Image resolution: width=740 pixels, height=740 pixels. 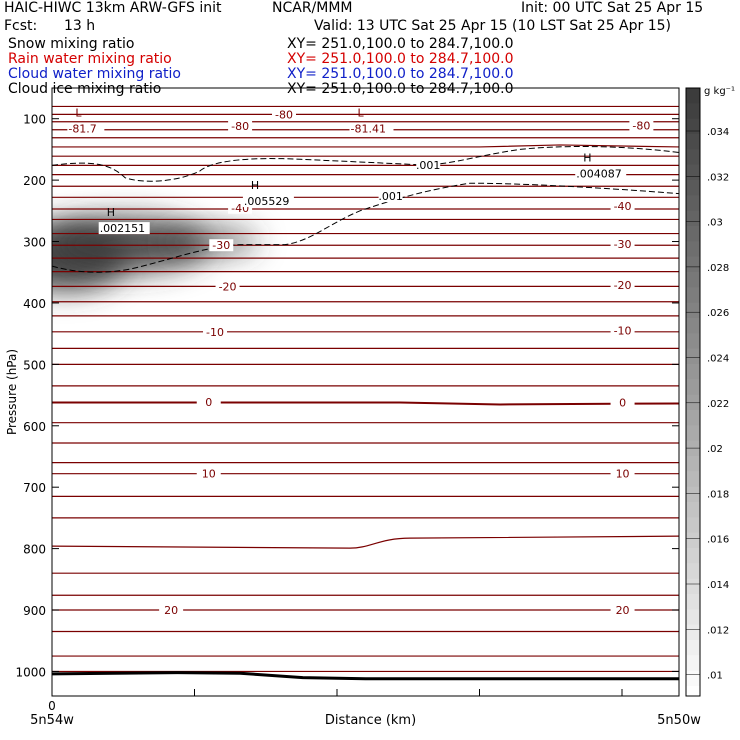 What do you see at coordinates (34, 304) in the screenshot?
I see `y-tick-label: 400` at bounding box center [34, 304].